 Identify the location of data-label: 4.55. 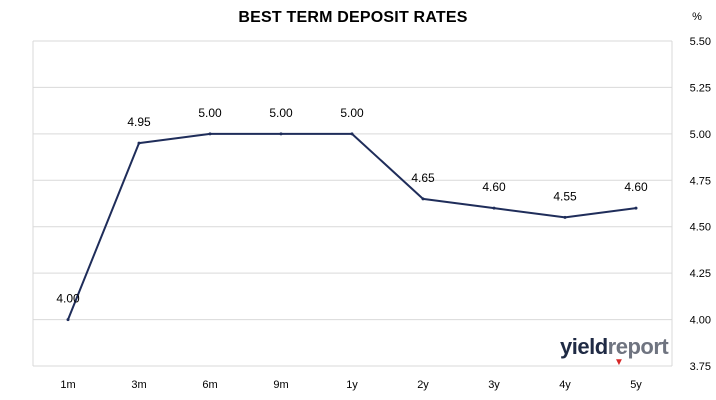
(565, 196).